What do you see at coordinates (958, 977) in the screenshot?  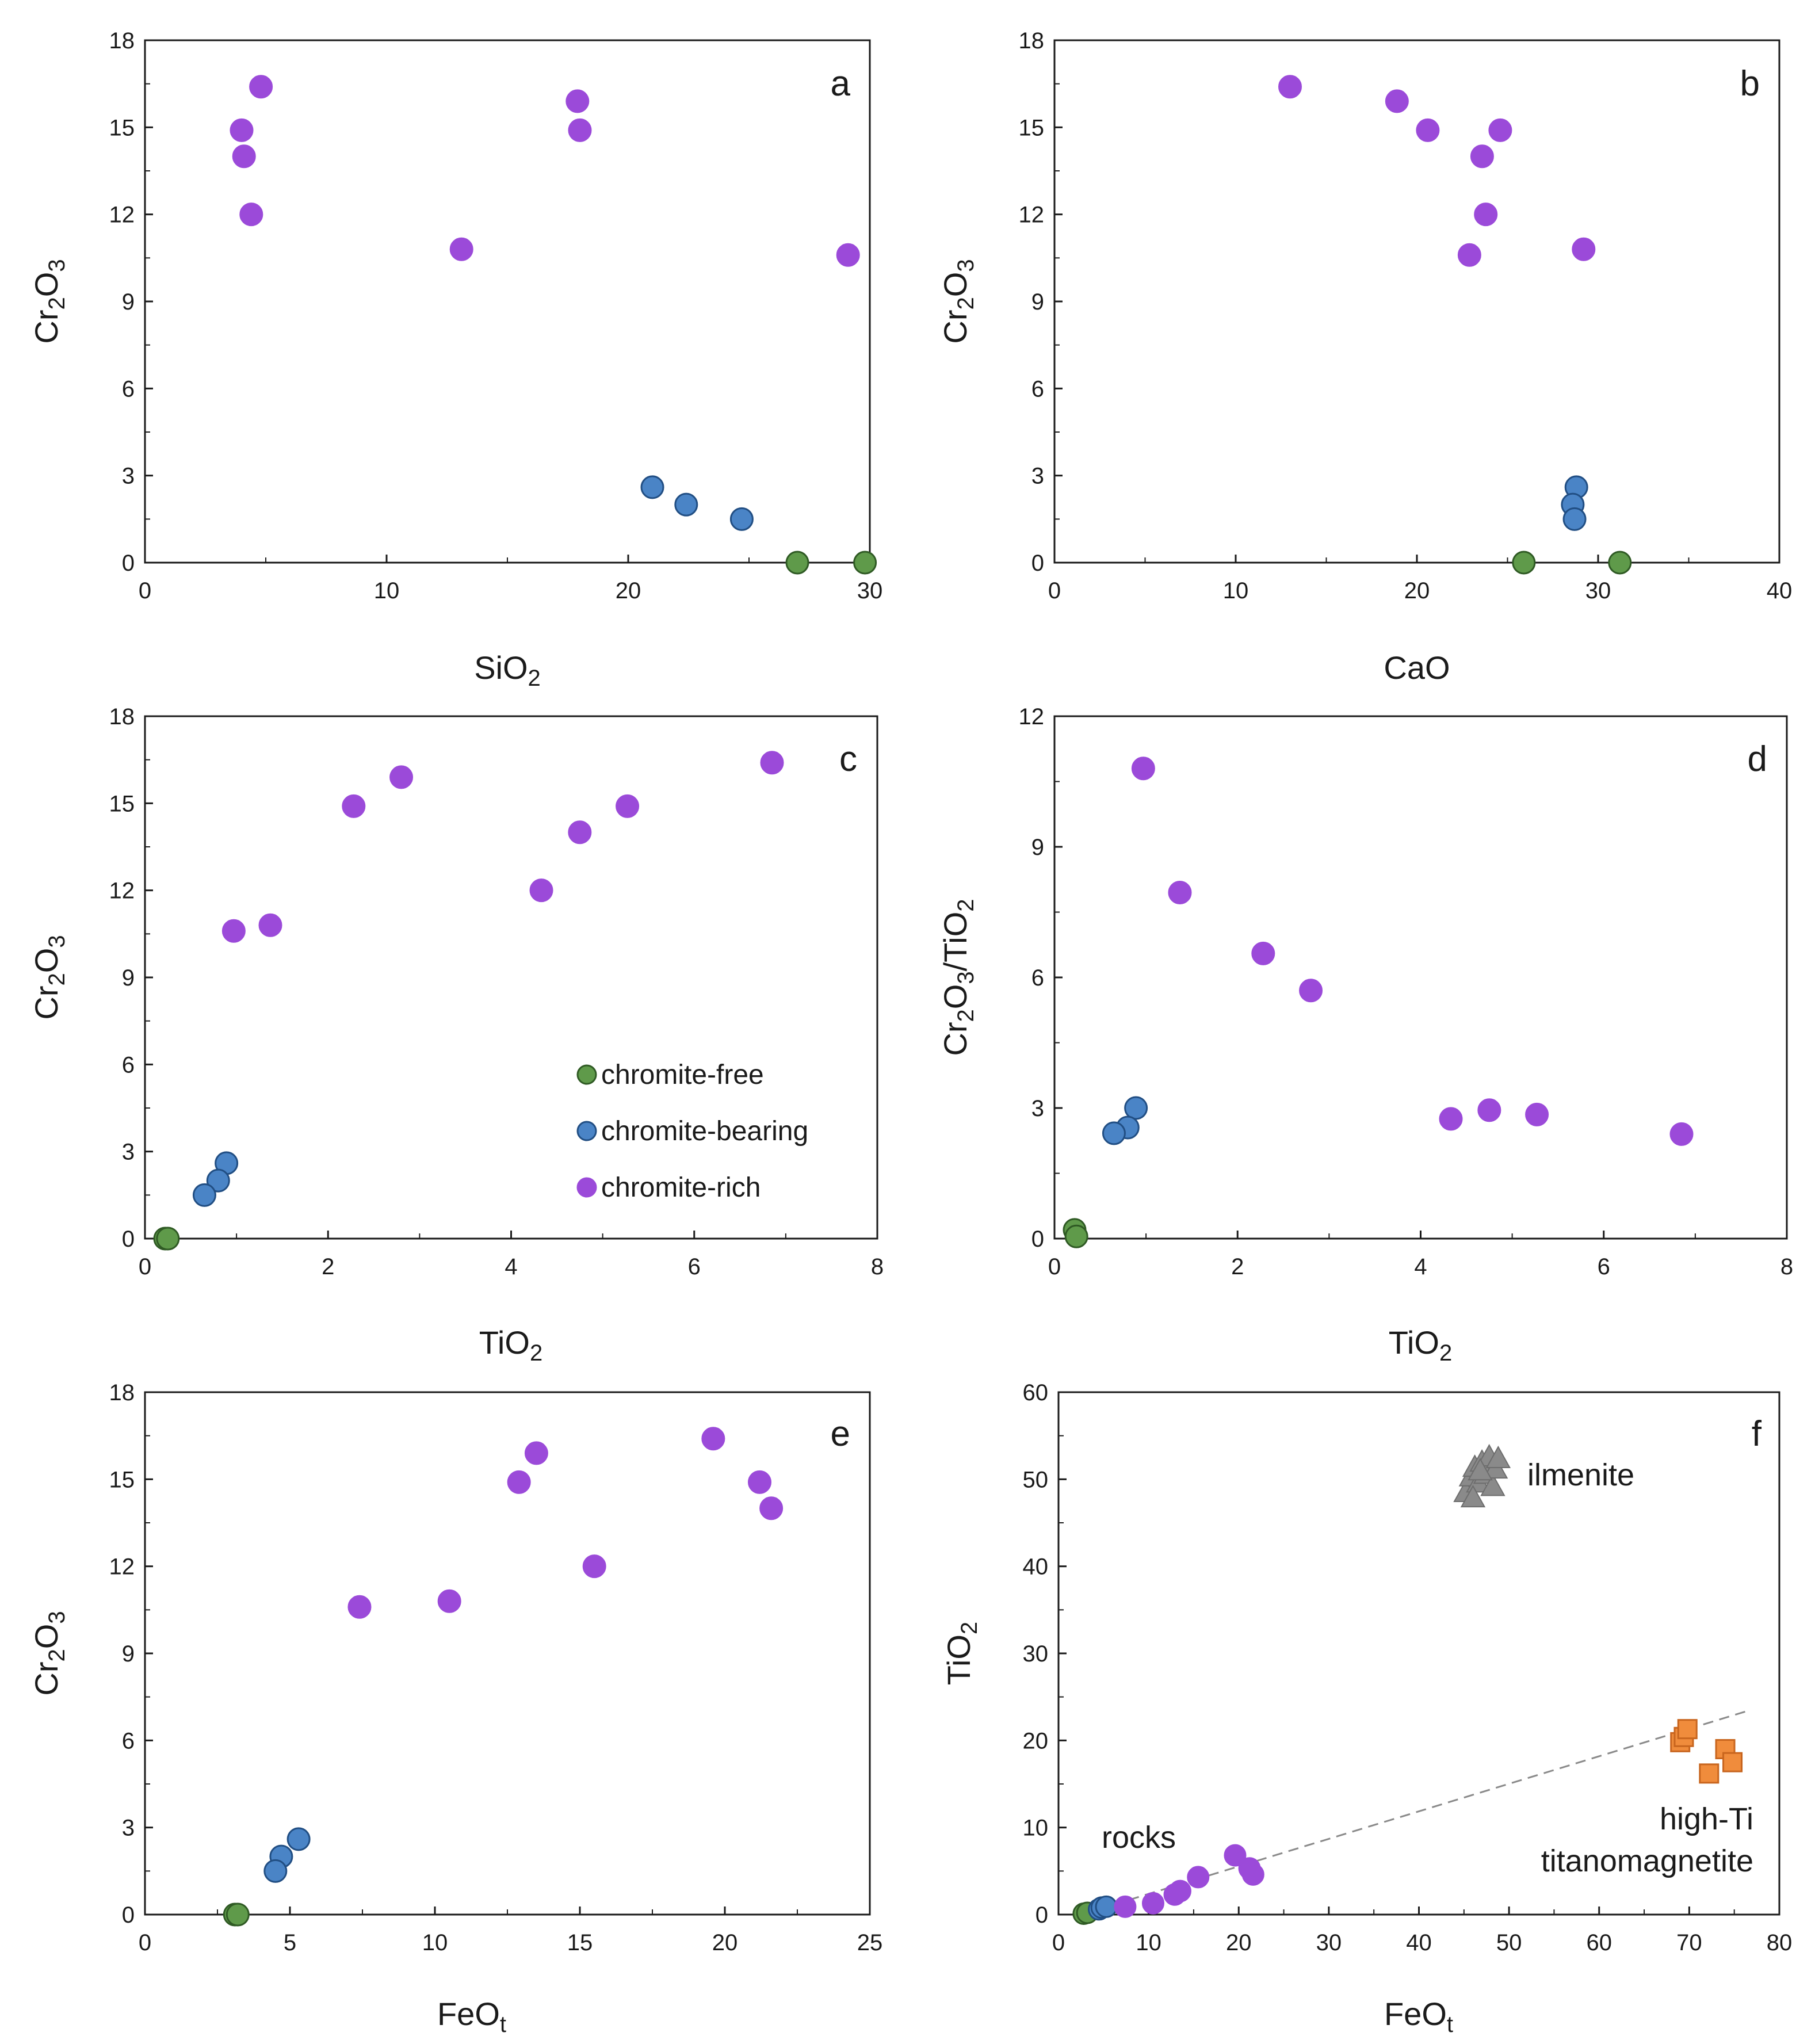 I see `y-axis-label-d: Cr2O3/TiO2` at bounding box center [958, 977].